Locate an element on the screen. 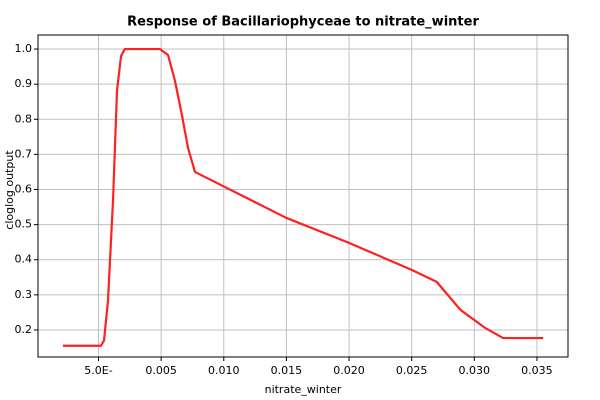  y-tick-label: 0.4 is located at coordinates (24, 259).